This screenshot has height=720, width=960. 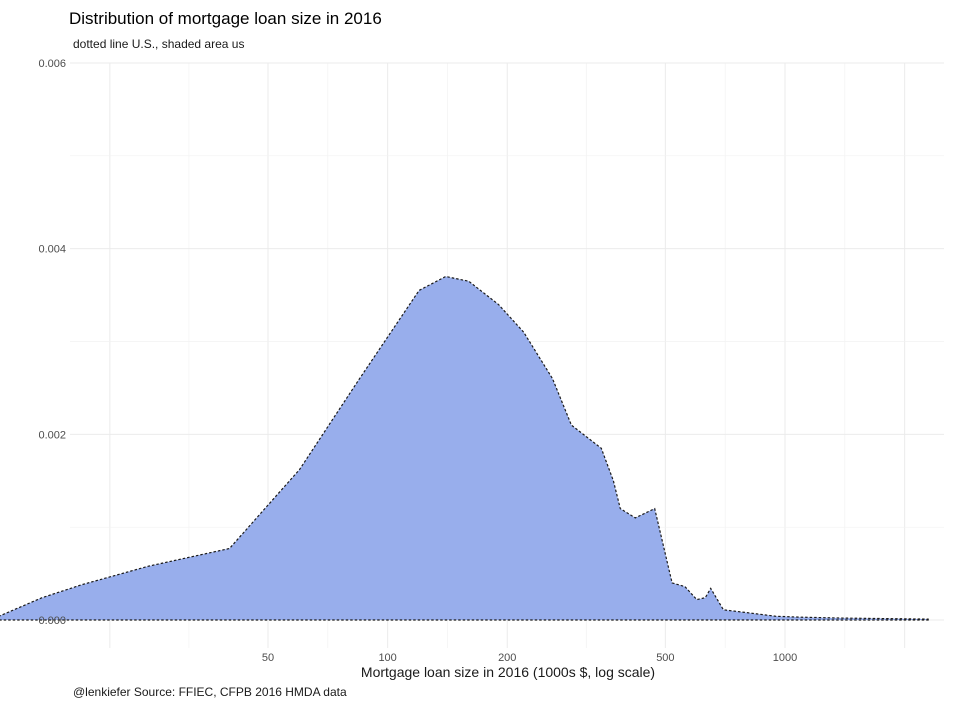 I want to click on x-tick-label: 200, so click(x=507, y=658).